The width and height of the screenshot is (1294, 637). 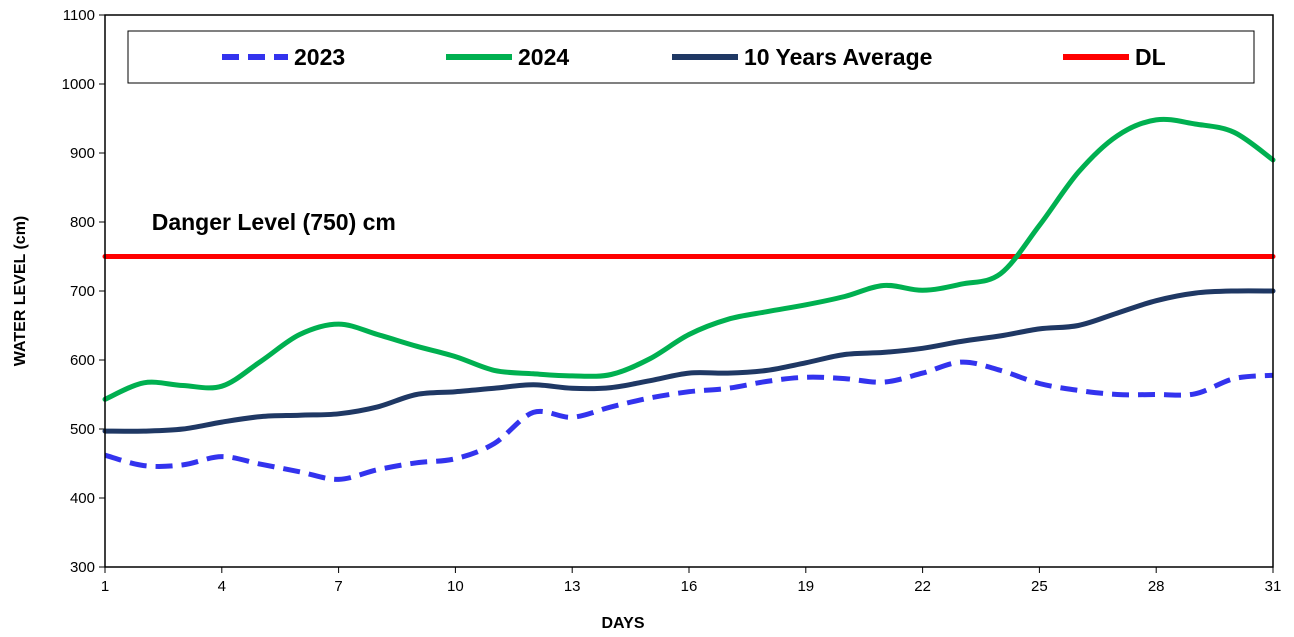 I want to click on y-tick-label: 1000, so click(x=78, y=84).